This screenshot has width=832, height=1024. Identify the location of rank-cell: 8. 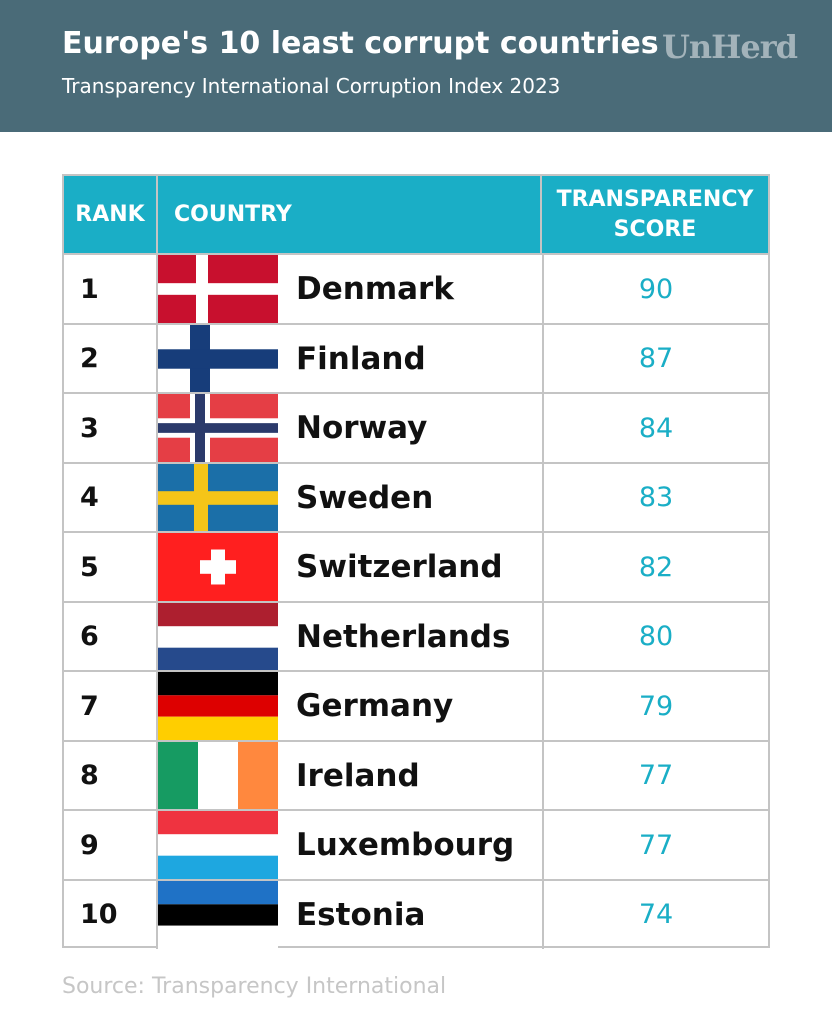
(111, 775).